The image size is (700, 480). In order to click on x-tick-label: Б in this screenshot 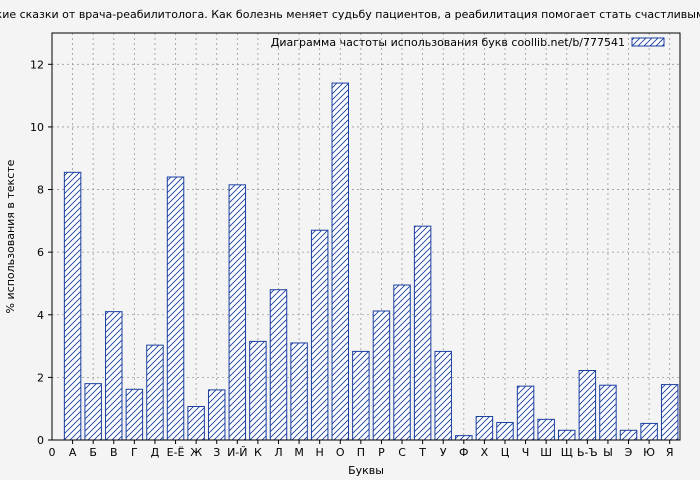, I will do `click(93, 452)`.